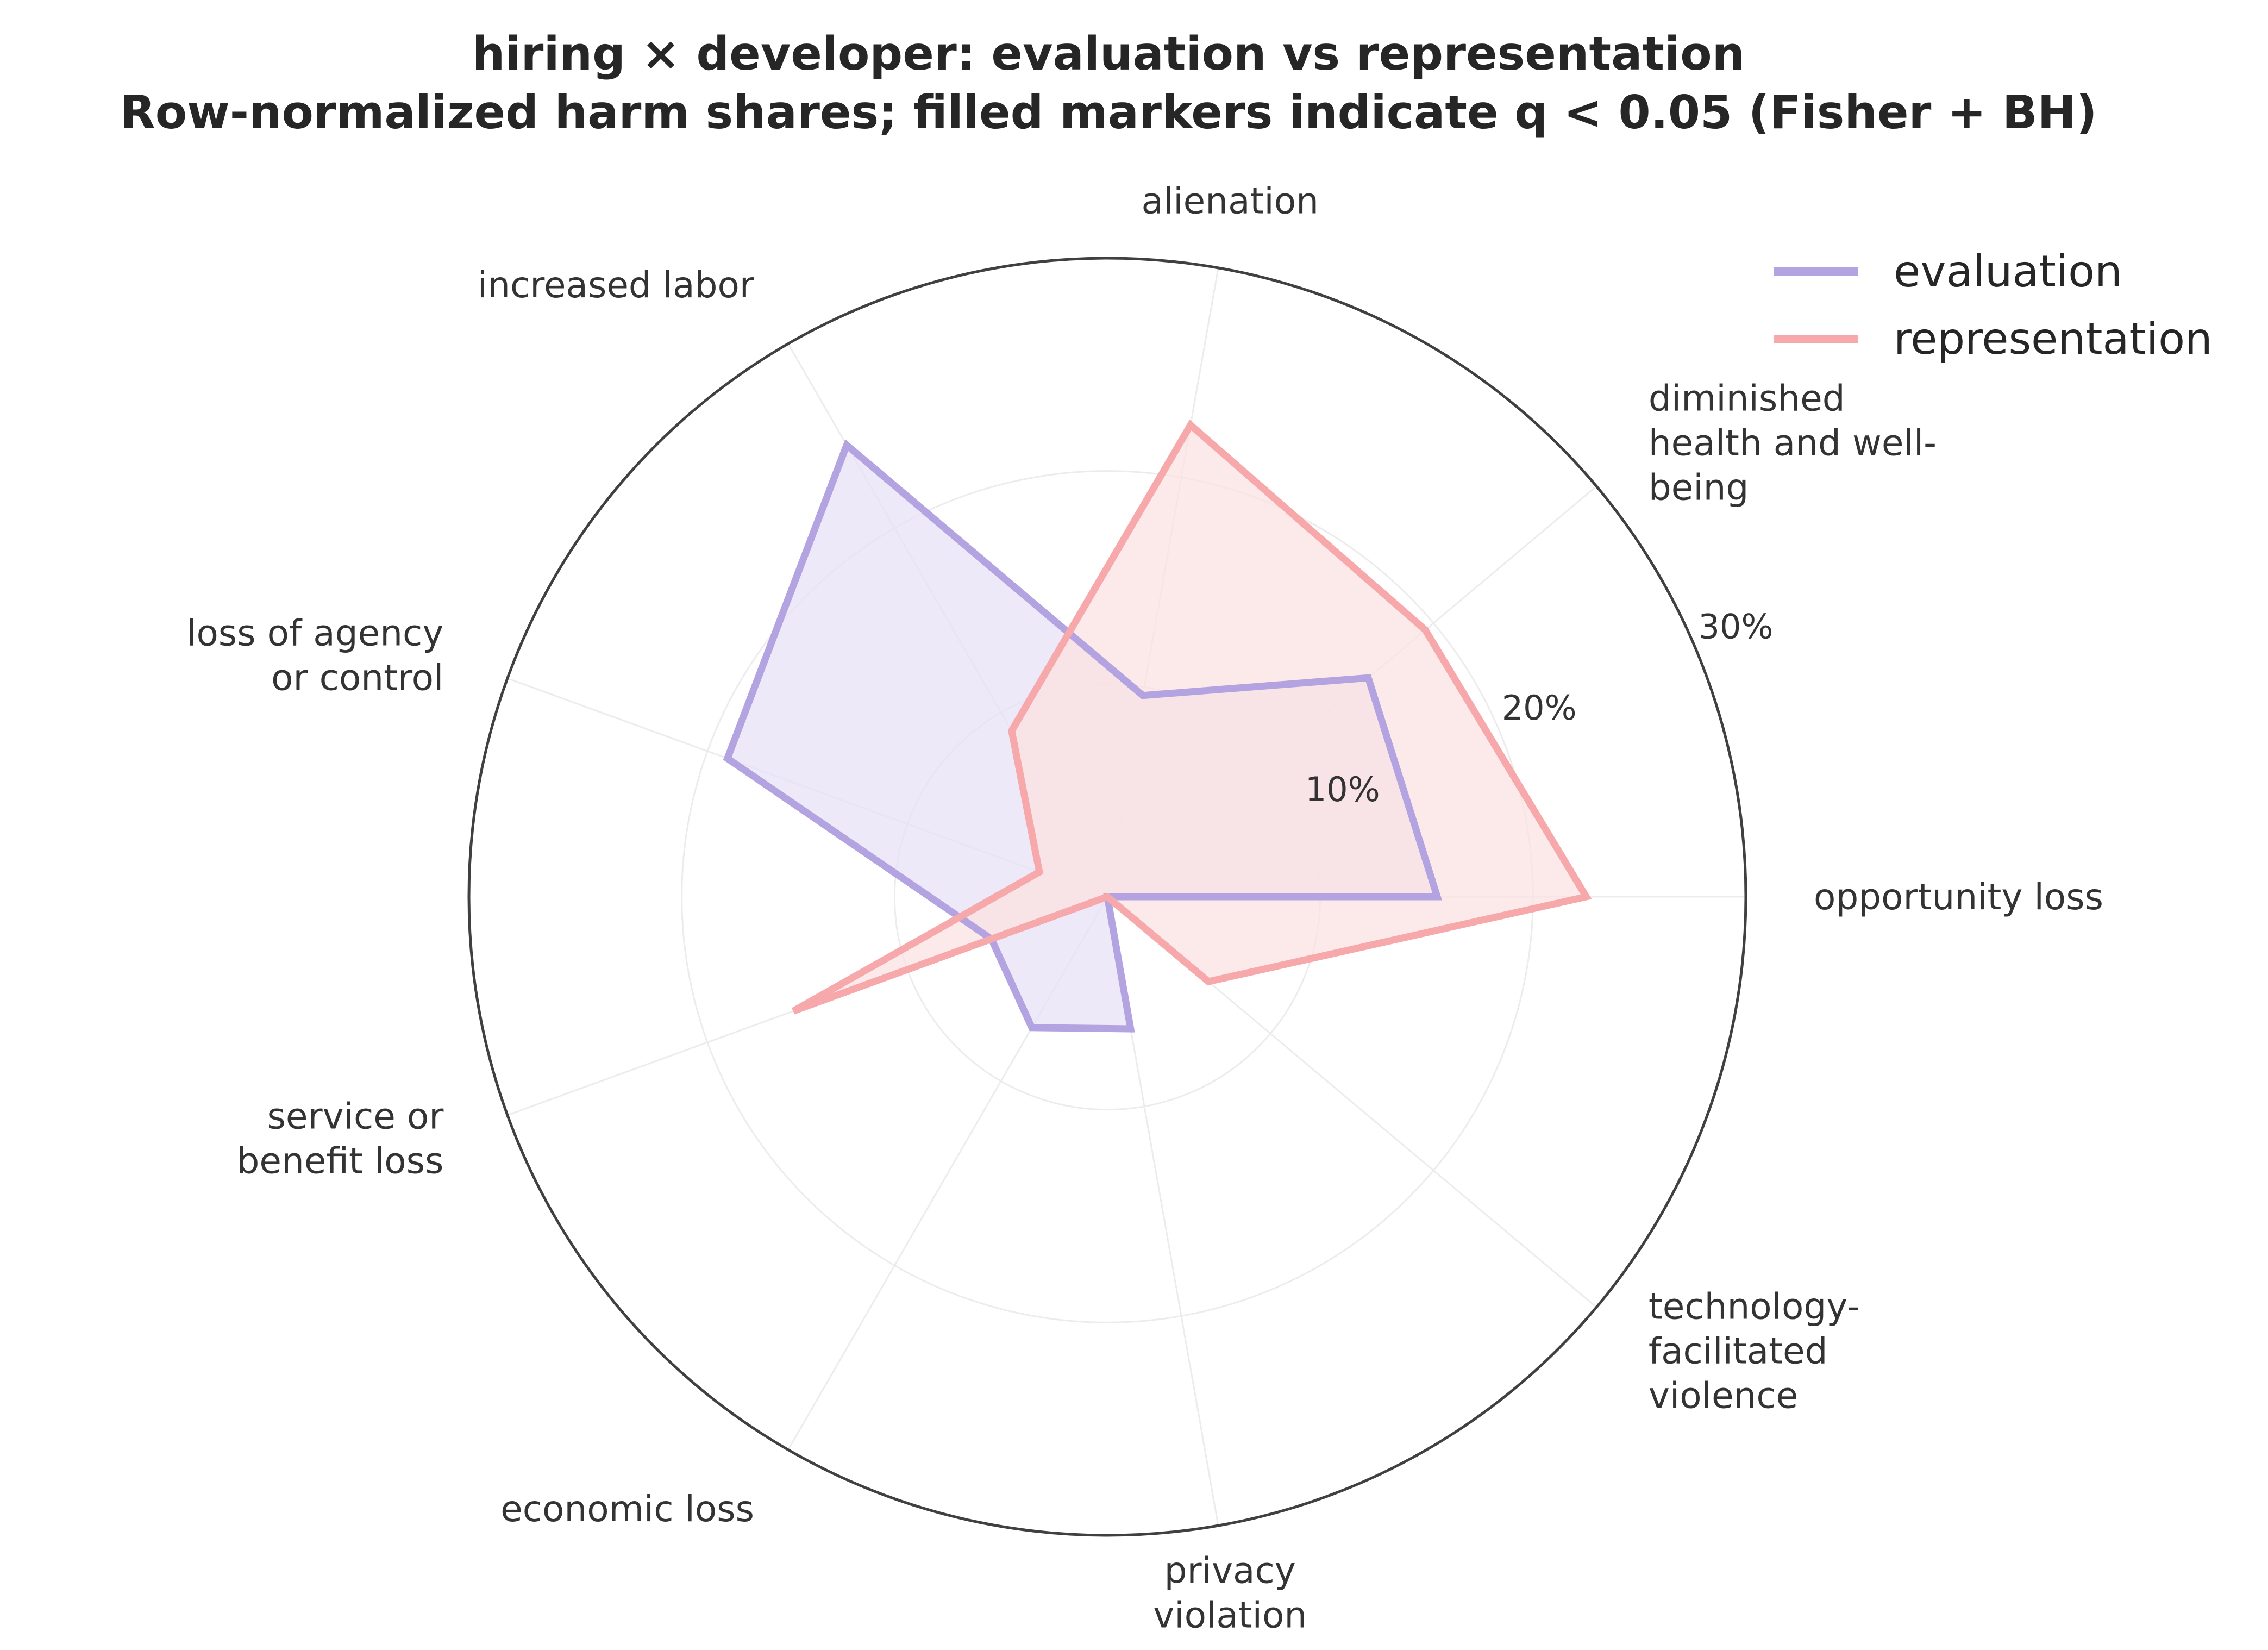 The width and height of the screenshot is (2268, 1650). I want to click on legend-label-representation: representation, so click(2053, 339).